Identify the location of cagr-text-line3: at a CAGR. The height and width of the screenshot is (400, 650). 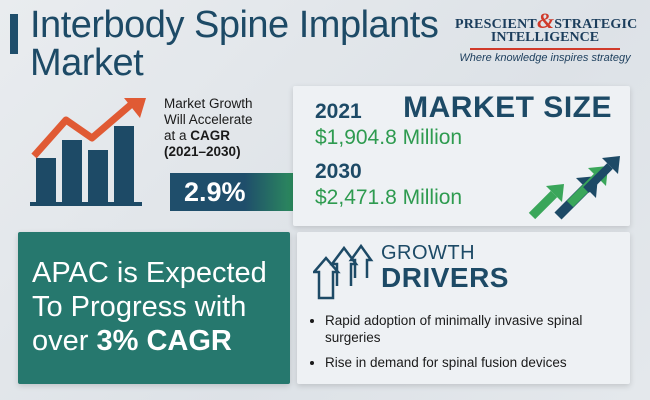
(208, 136).